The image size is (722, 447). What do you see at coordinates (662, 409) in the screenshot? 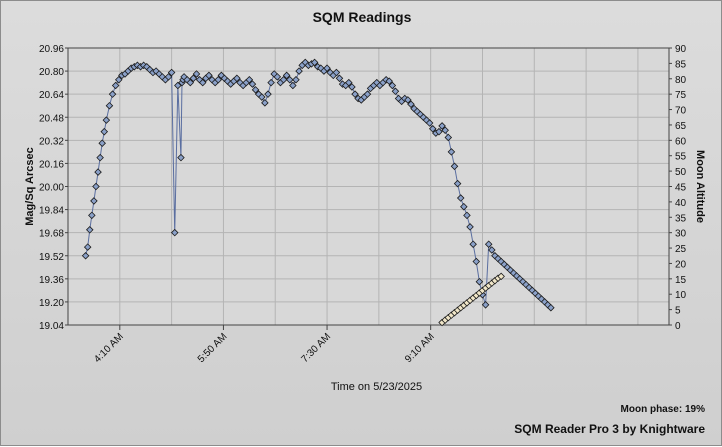
I see `moon-phase-label: Moon phase: 19%` at bounding box center [662, 409].